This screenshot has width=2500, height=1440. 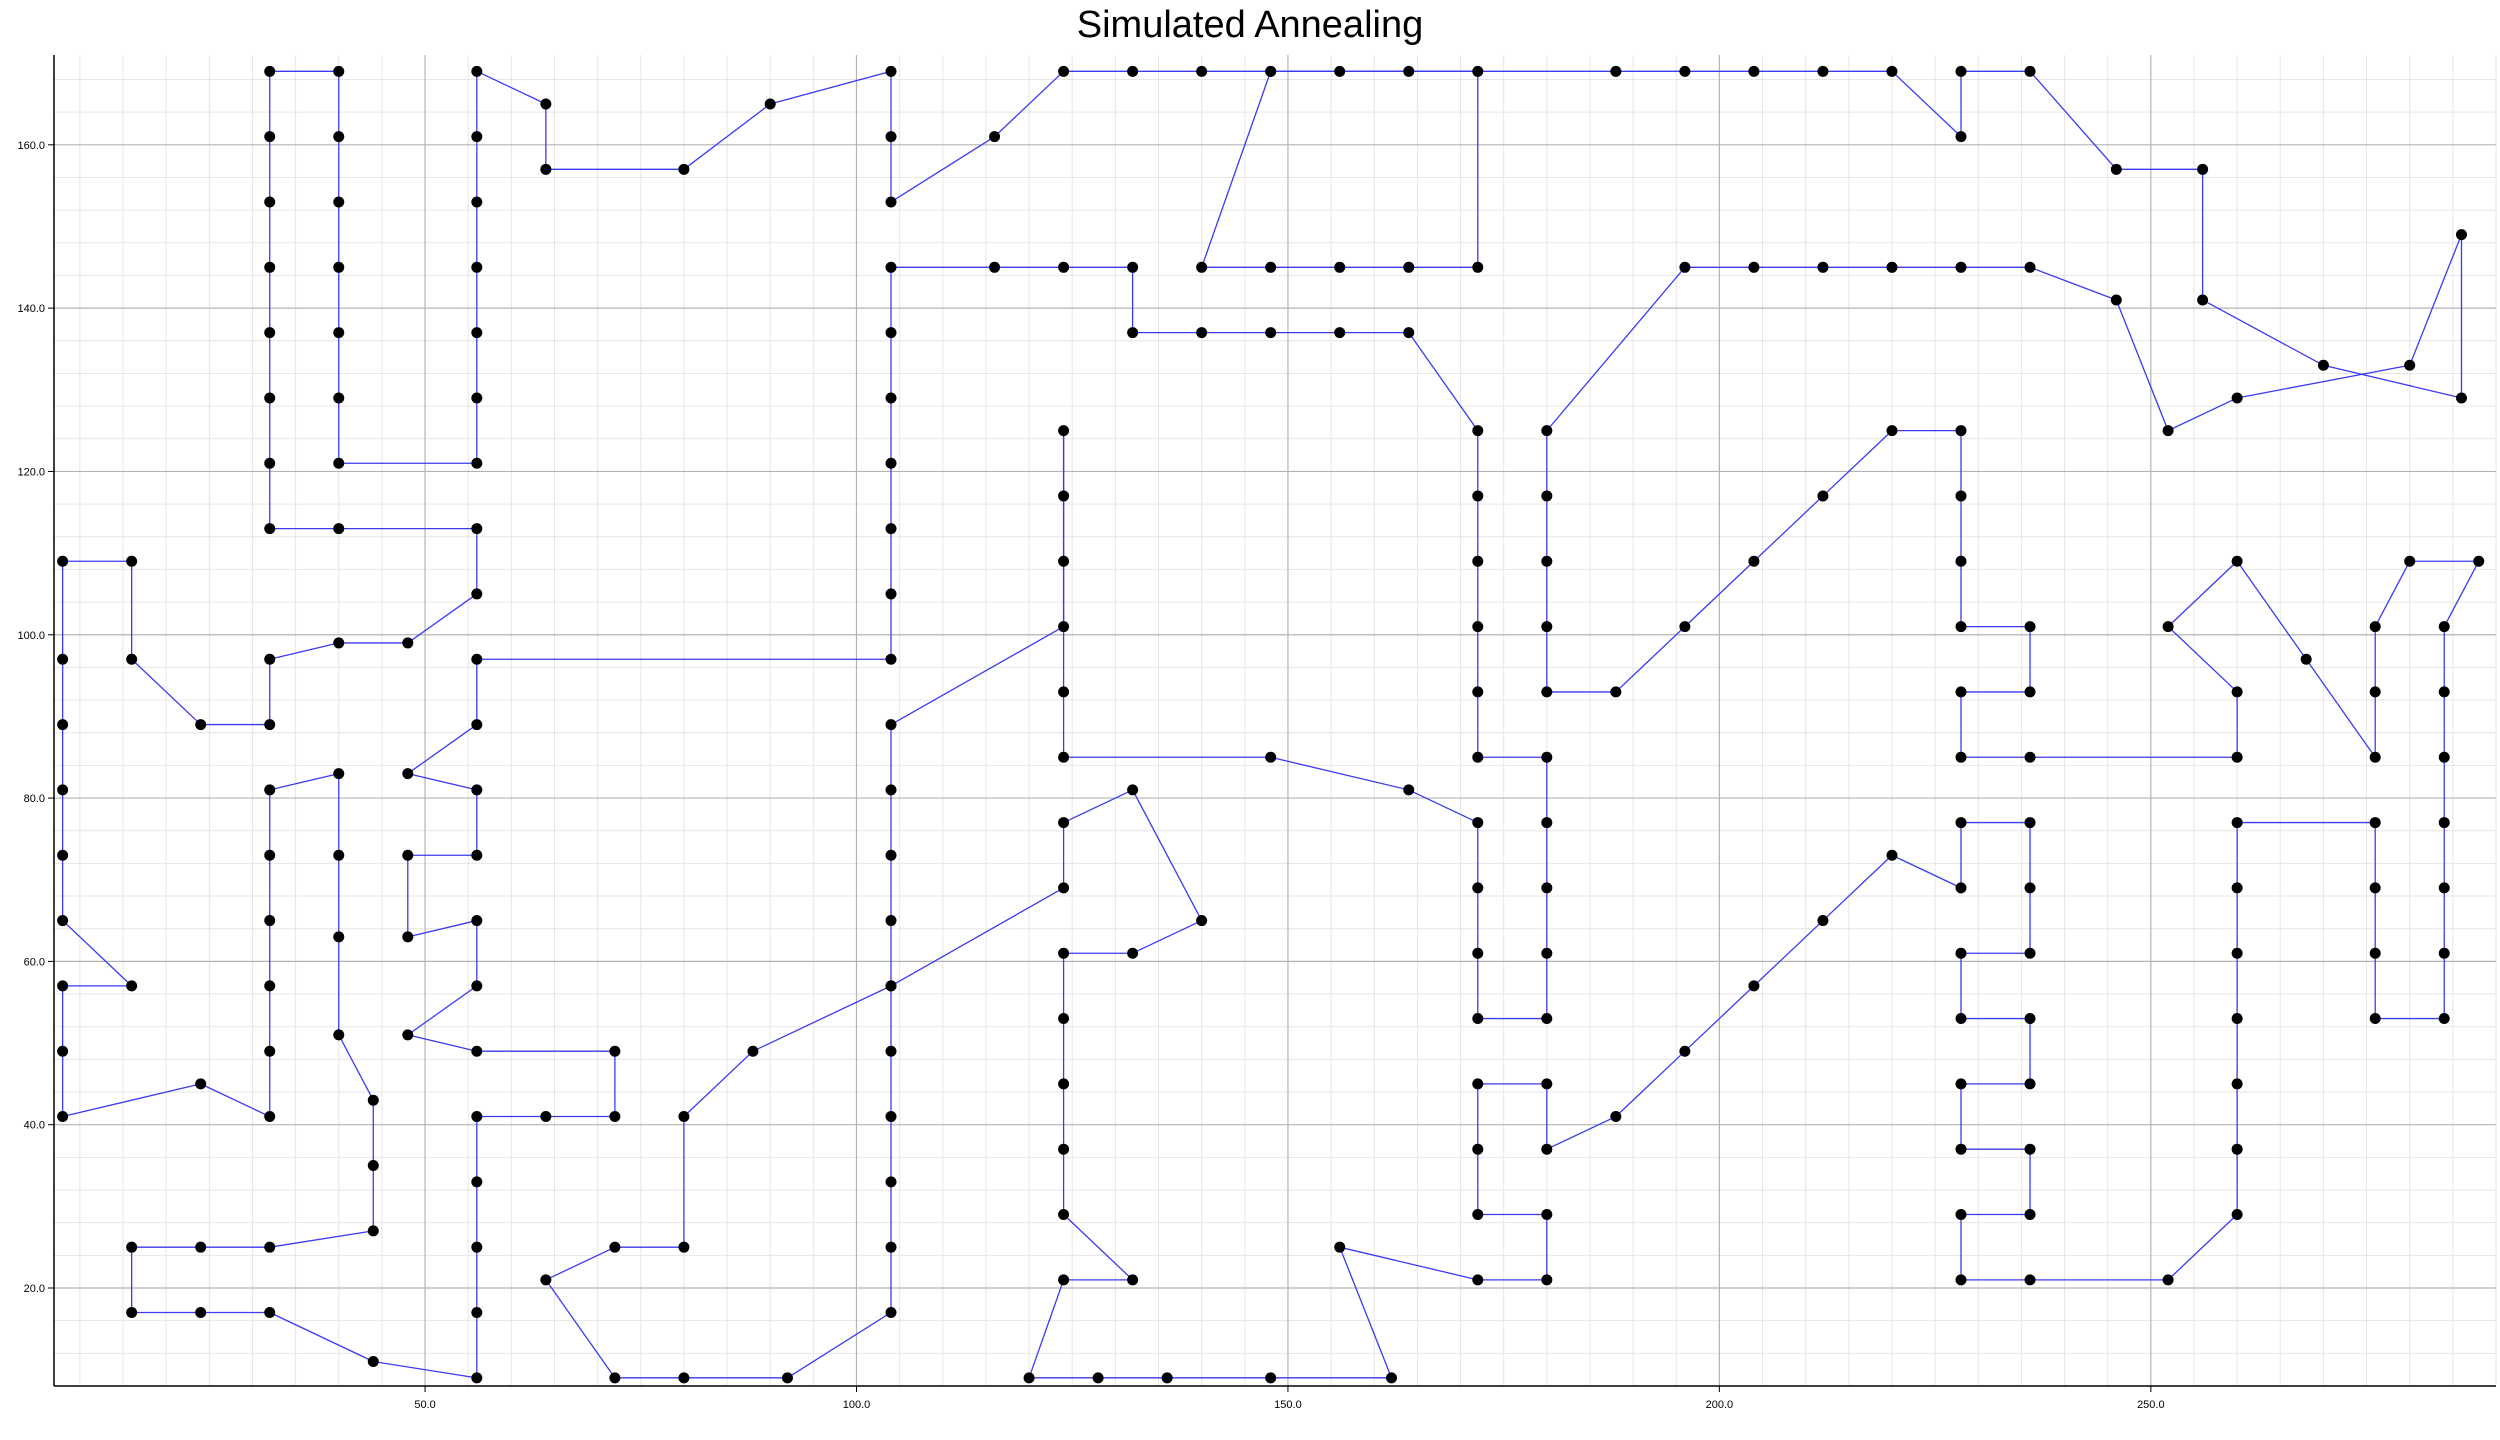 What do you see at coordinates (424, 1405) in the screenshot?
I see `x-tick-label: 50.0` at bounding box center [424, 1405].